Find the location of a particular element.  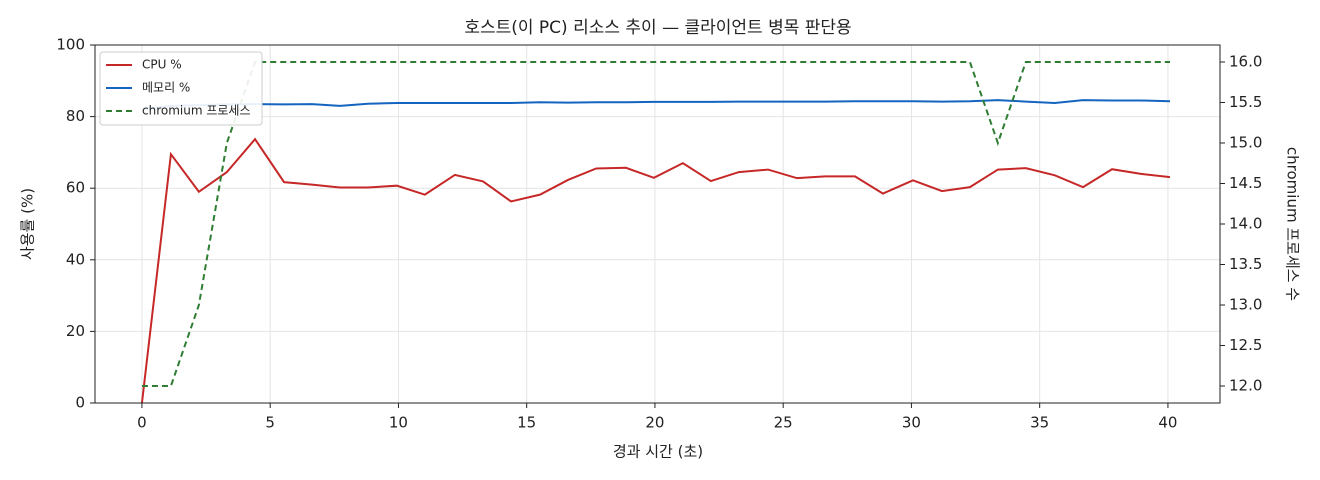

y-tick-label: 40 is located at coordinates (75, 259).